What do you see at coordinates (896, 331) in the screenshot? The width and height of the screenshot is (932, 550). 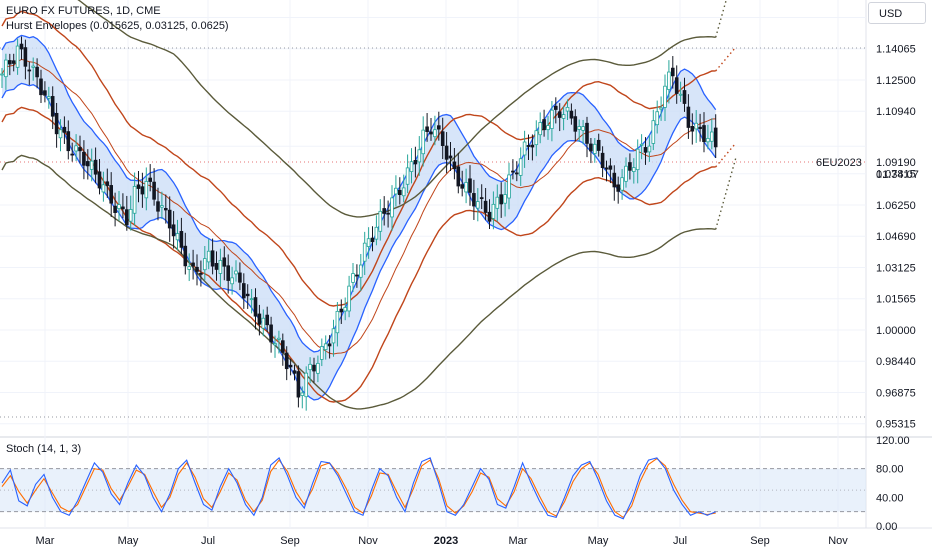 I see `price-tick: 1.00000` at bounding box center [896, 331].